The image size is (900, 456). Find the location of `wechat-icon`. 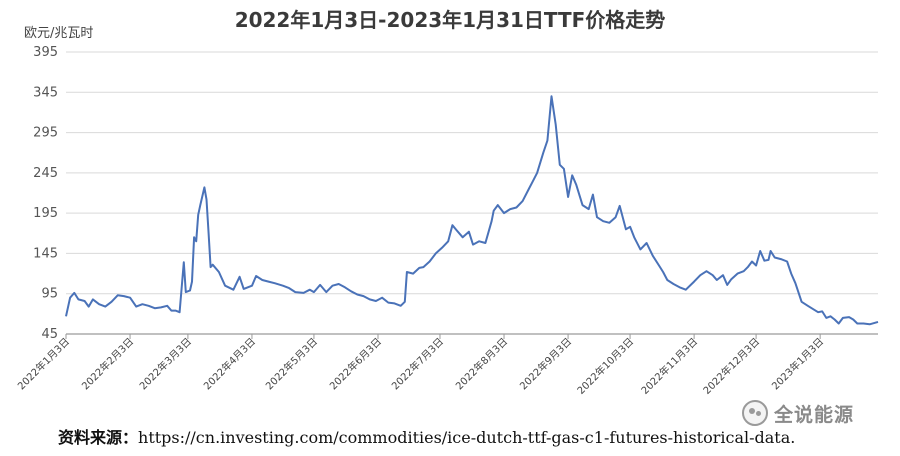

wechat-icon is located at coordinates (755, 413).